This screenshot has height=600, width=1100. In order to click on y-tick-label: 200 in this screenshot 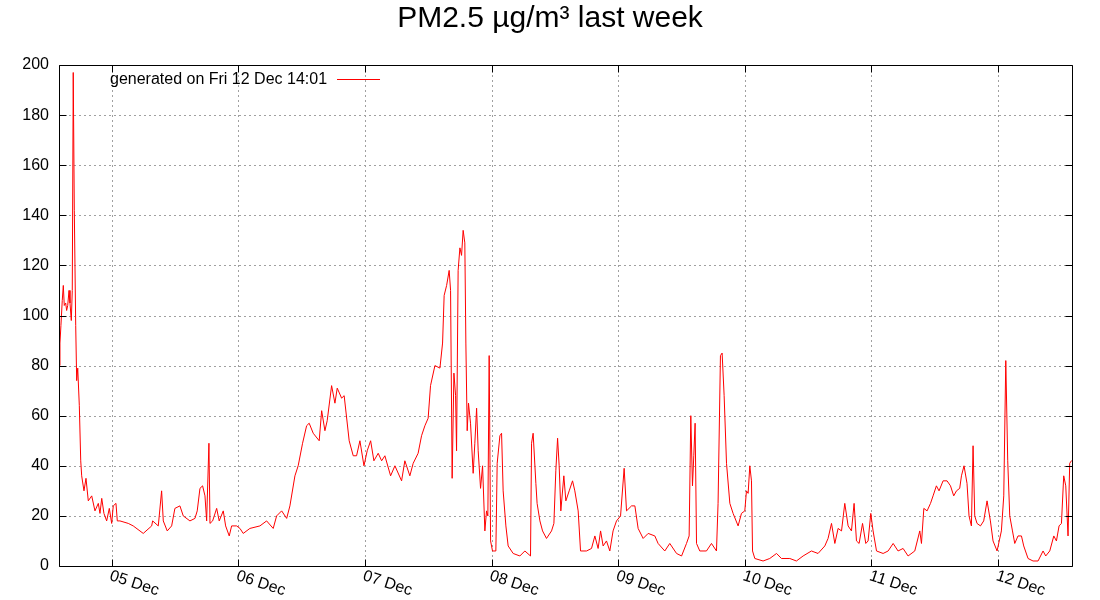, I will do `click(36, 64)`.